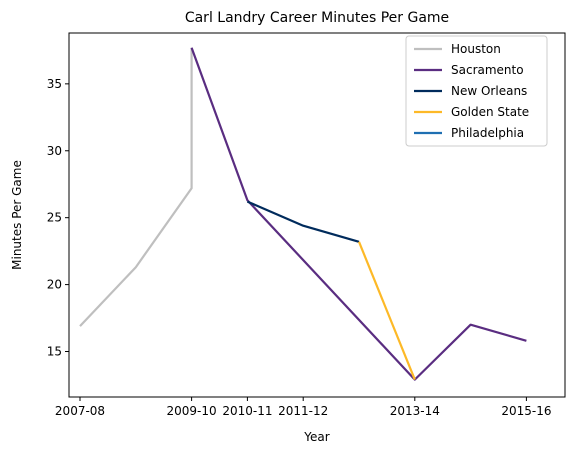 This screenshot has width=566, height=453. Describe the element at coordinates (316, 437) in the screenshot. I see `x-axis-label: Year` at that location.